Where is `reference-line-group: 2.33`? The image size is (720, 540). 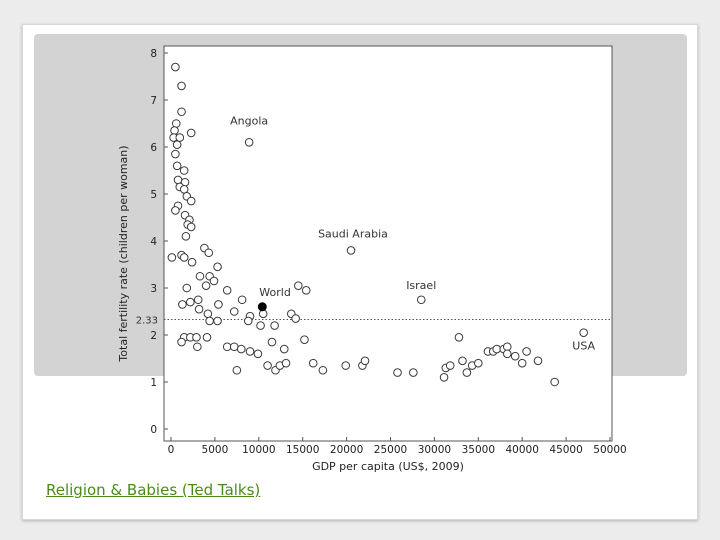
reference-line-group: 2.33 is located at coordinates (374, 320).